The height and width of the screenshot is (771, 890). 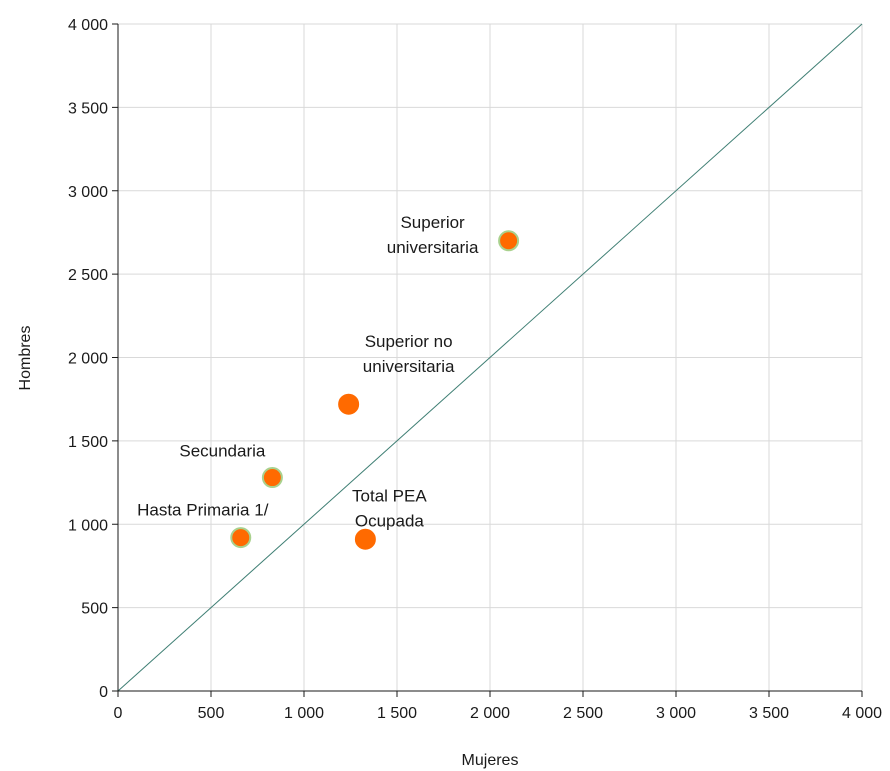 I want to click on y-tick-label: 3 500, so click(x=88, y=108).